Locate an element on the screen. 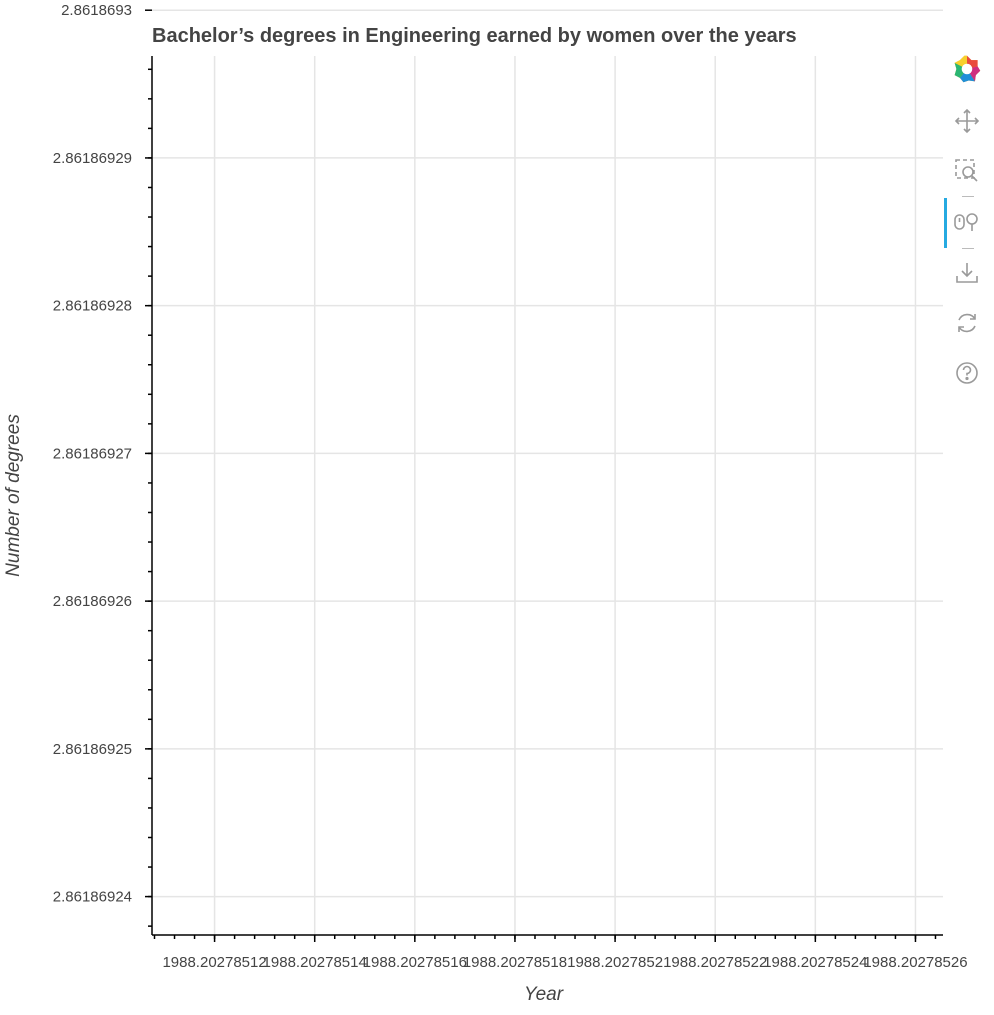  x-axis-label: Year is located at coordinates (544, 994).